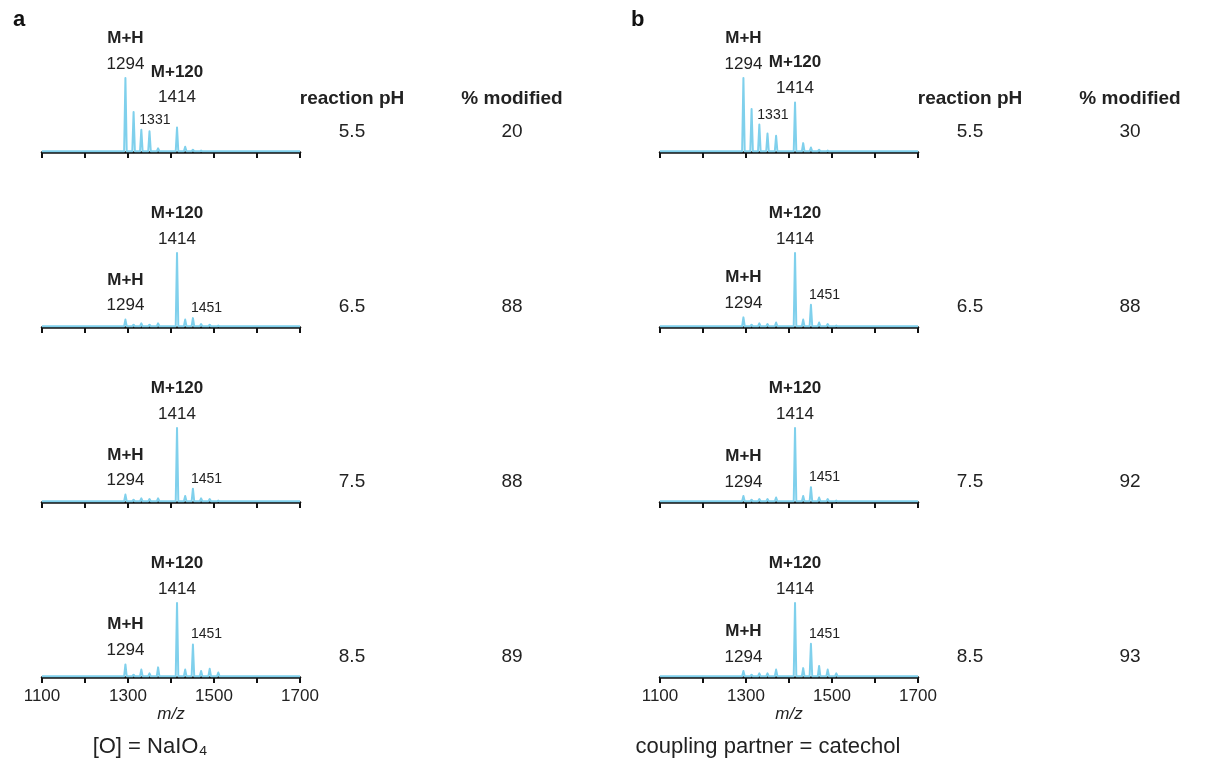 The height and width of the screenshot is (770, 1228). What do you see at coordinates (512, 655) in the screenshot?
I see `text: 89` at bounding box center [512, 655].